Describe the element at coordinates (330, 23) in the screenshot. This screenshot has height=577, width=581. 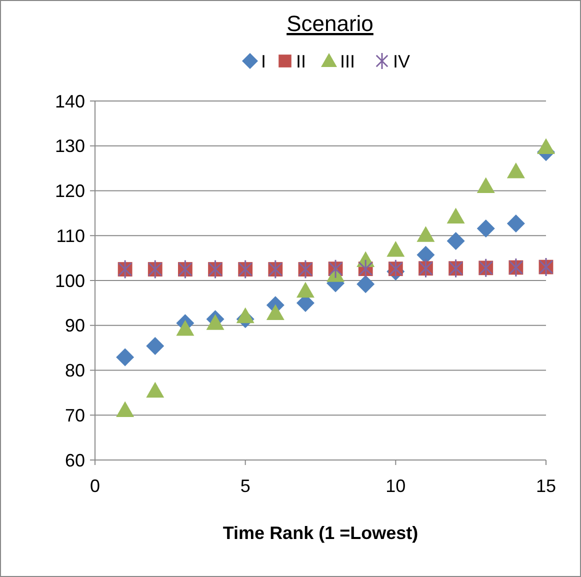
I see `legend-title: Scenario` at that location.